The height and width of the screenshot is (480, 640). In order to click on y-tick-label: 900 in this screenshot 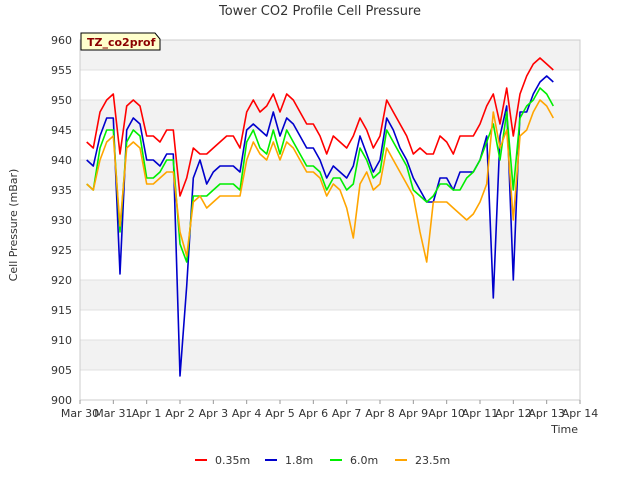, I will do `click(61, 400)`.